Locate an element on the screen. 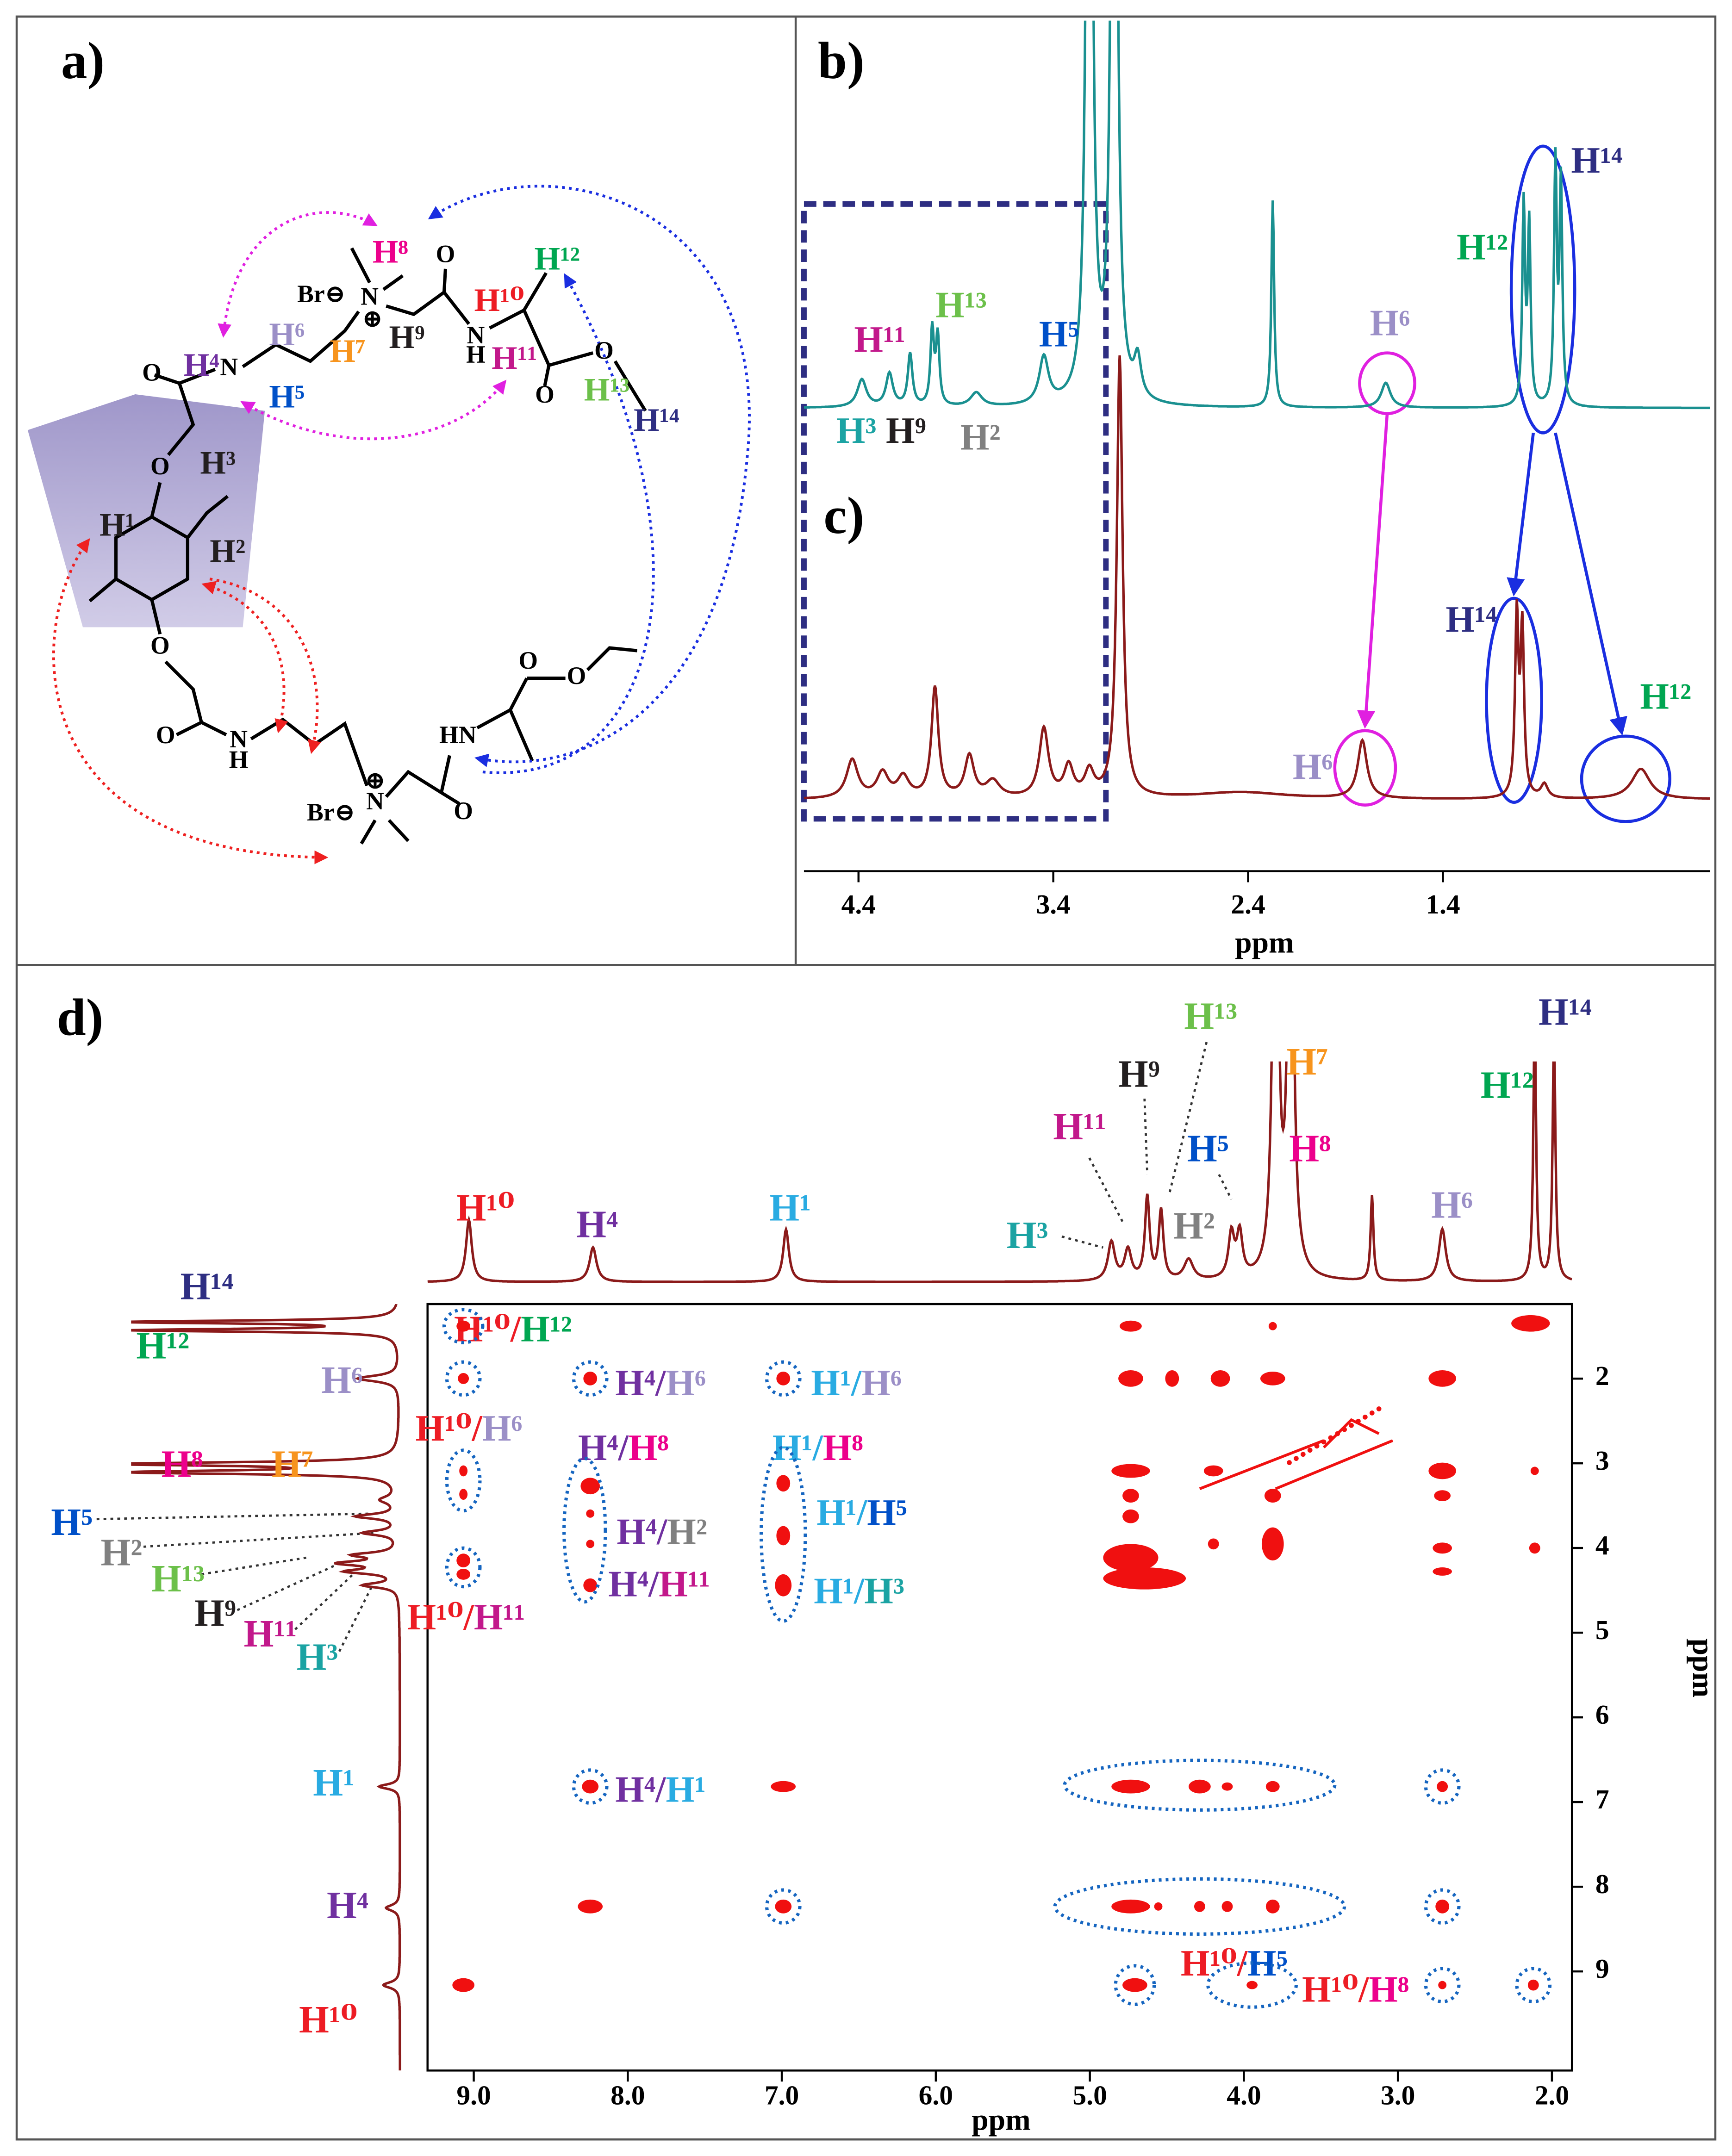  proton-label: H¹ is located at coordinates (117, 524).